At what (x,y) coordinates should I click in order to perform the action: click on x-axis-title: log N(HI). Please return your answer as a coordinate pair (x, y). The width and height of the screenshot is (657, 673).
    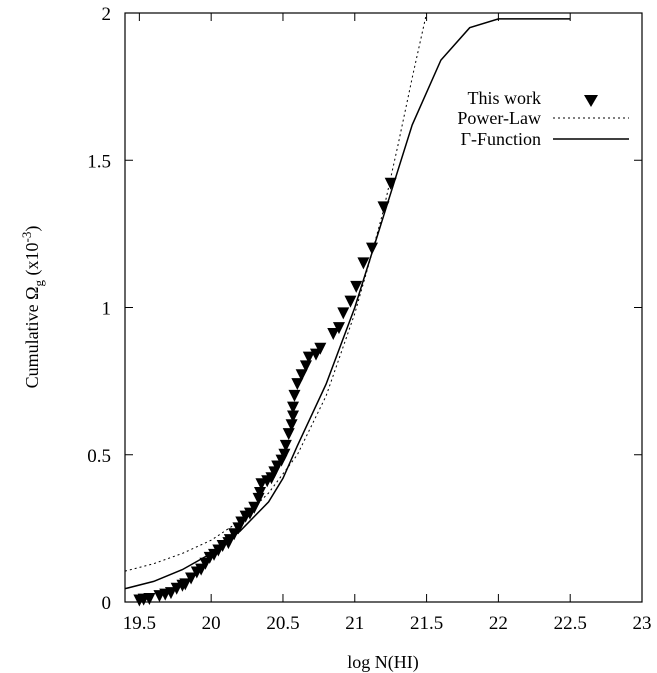
    Looking at the image, I should click on (382, 662).